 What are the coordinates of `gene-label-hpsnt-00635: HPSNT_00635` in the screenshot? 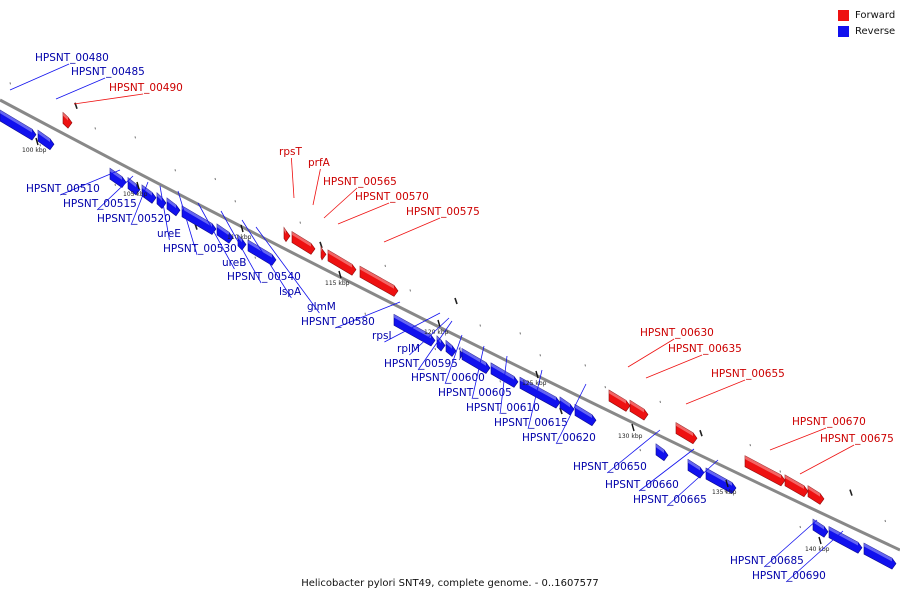 It's located at (705, 349).